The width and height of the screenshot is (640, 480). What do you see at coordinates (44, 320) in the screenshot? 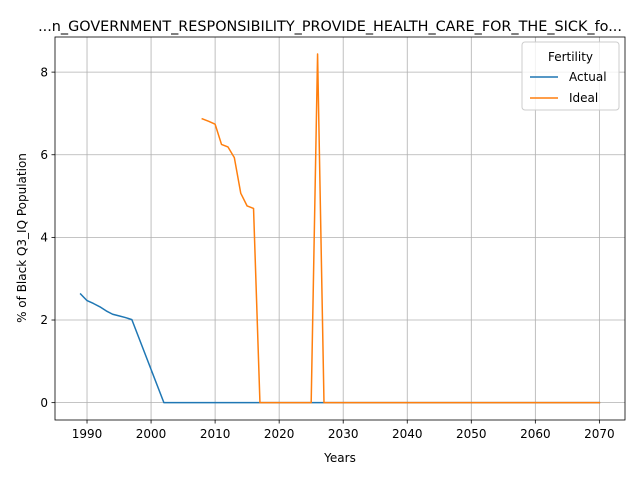
I see `y-tick-label: 2` at bounding box center [44, 320].